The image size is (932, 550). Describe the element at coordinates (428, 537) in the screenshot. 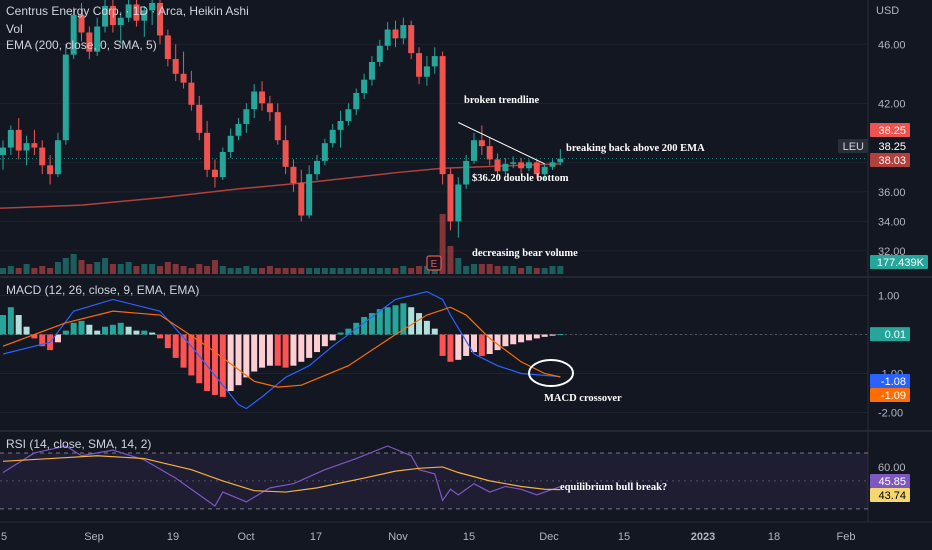

I see `time-axis: 5 Sep 19 Oct 17 Nov 15 Dec 15 2023 18 Feb` at that location.